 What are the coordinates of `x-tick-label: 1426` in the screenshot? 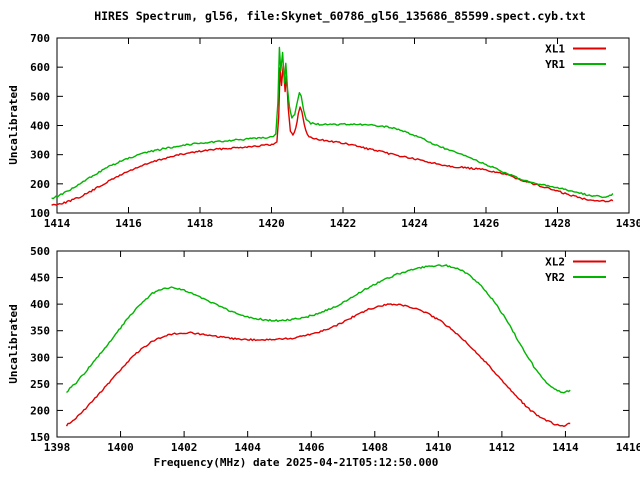 It's located at (486, 223).